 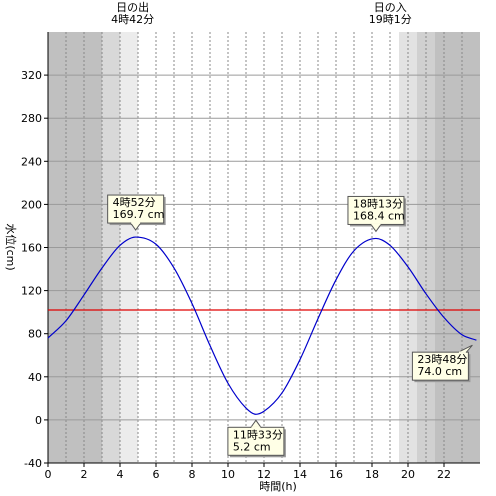 I want to click on y-tick-label: 240, so click(x=31, y=161).